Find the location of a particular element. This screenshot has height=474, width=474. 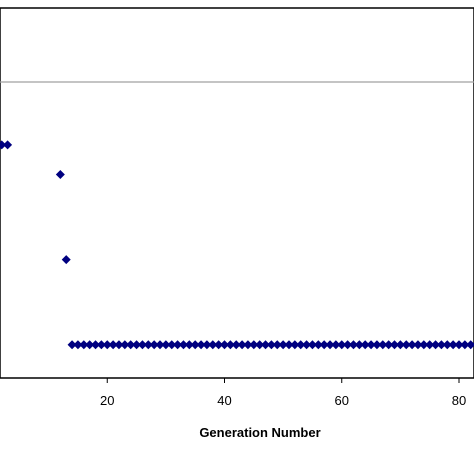

x-tick-label: 60 is located at coordinates (342, 400).